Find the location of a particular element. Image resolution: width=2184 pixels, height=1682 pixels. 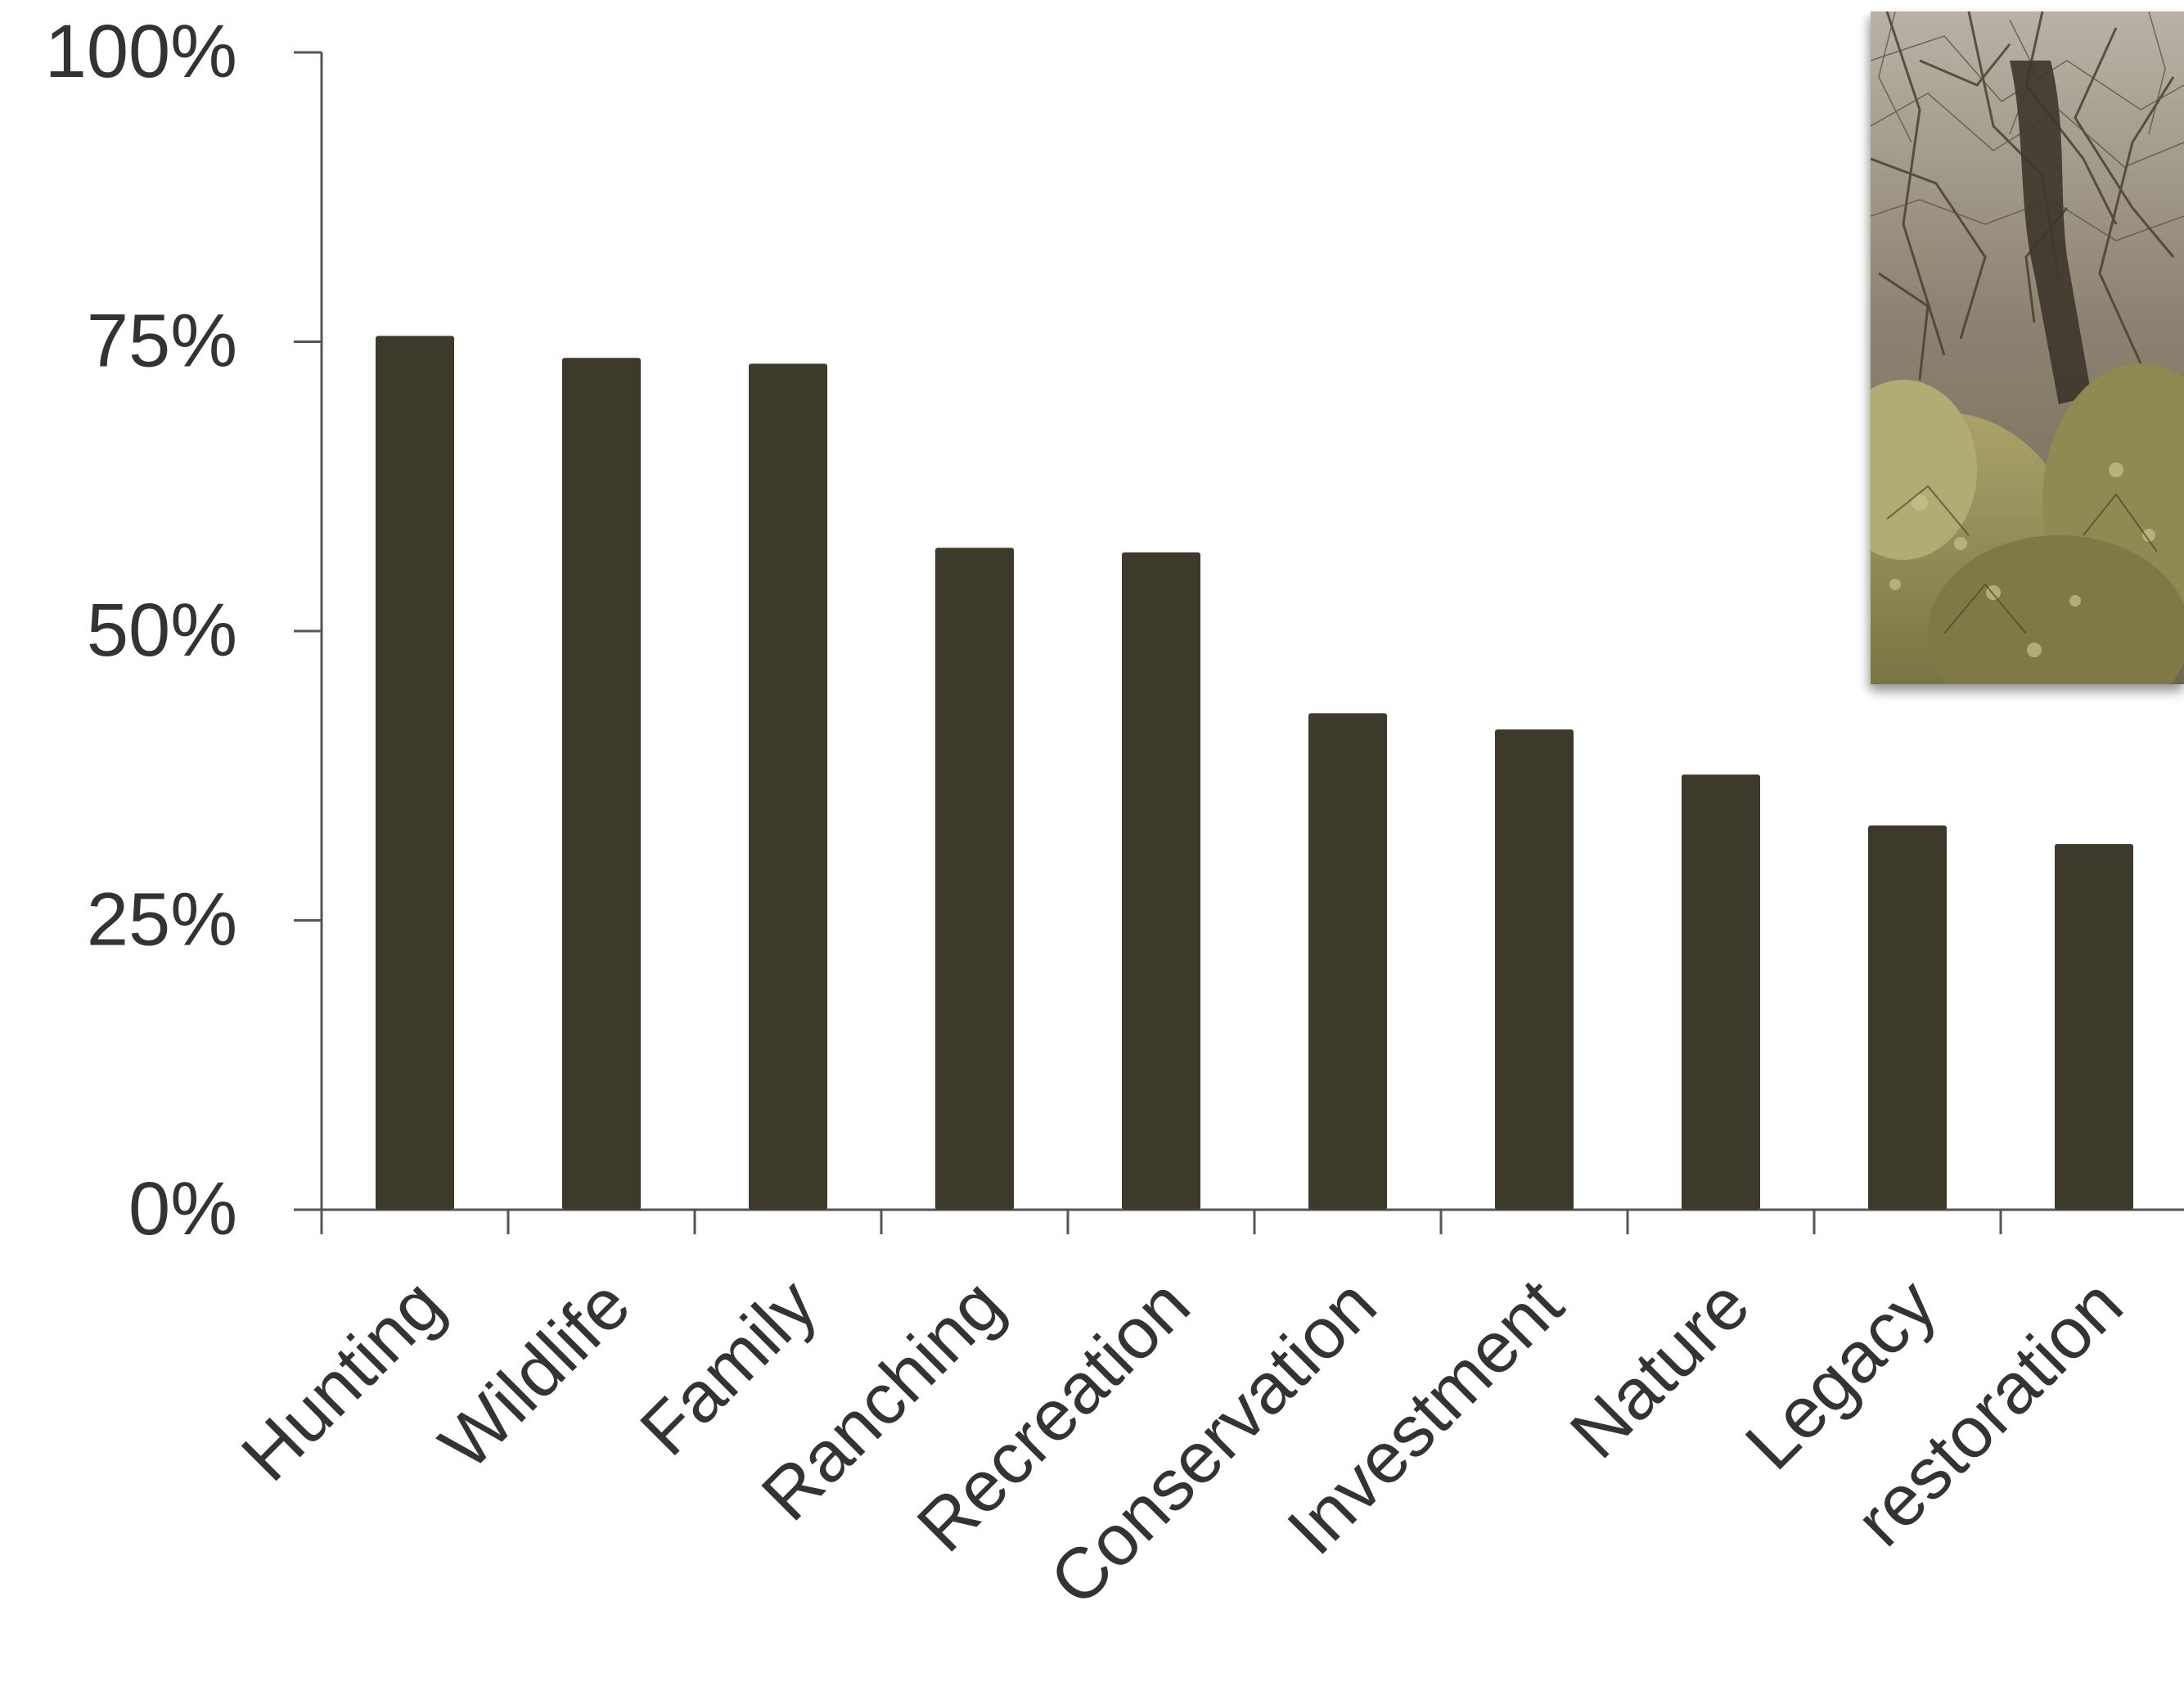

bar-ranching is located at coordinates (974, 879).